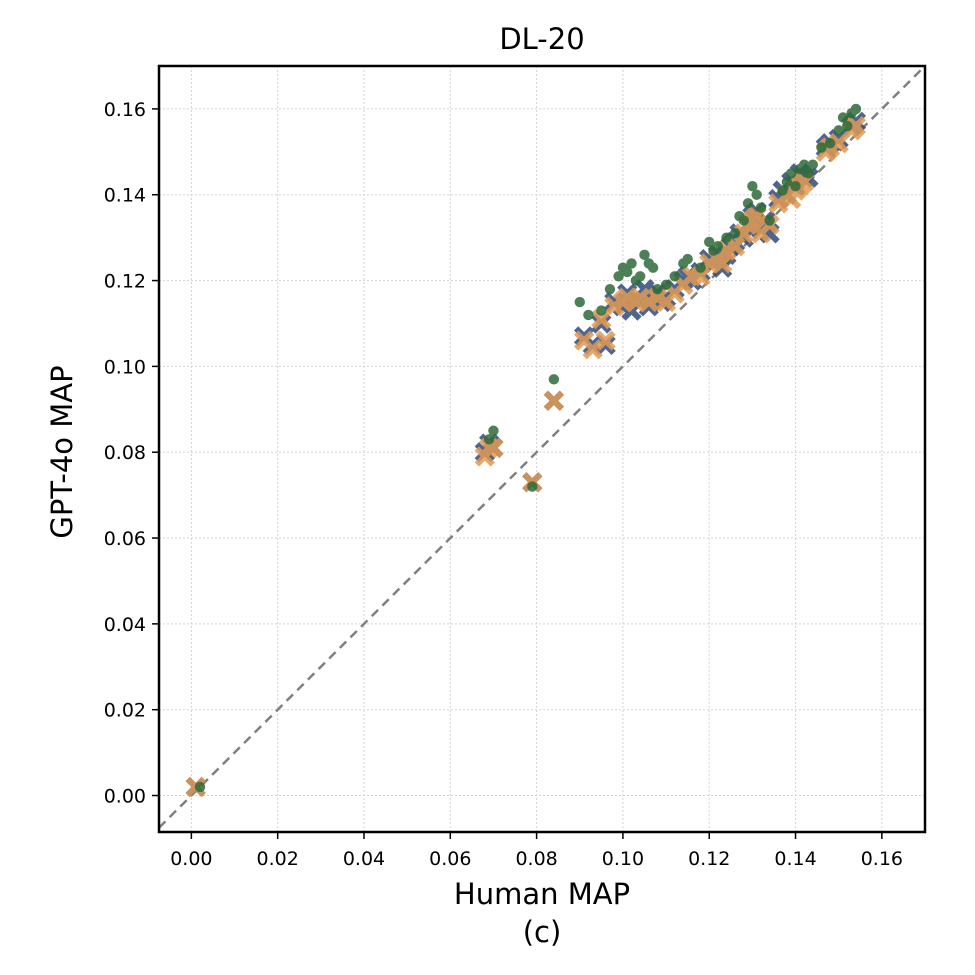  What do you see at coordinates (542, 932) in the screenshot?
I see `figure-caption: (c)` at bounding box center [542, 932].